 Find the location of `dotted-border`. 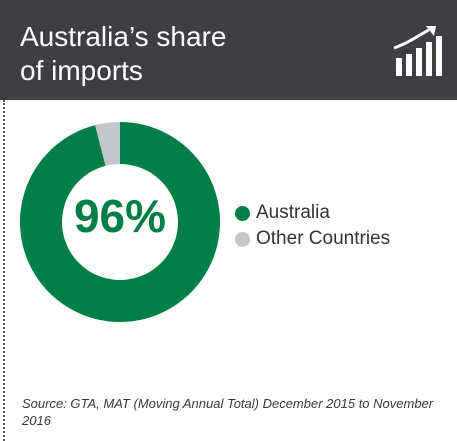

dotted-border is located at coordinates (4, 270).